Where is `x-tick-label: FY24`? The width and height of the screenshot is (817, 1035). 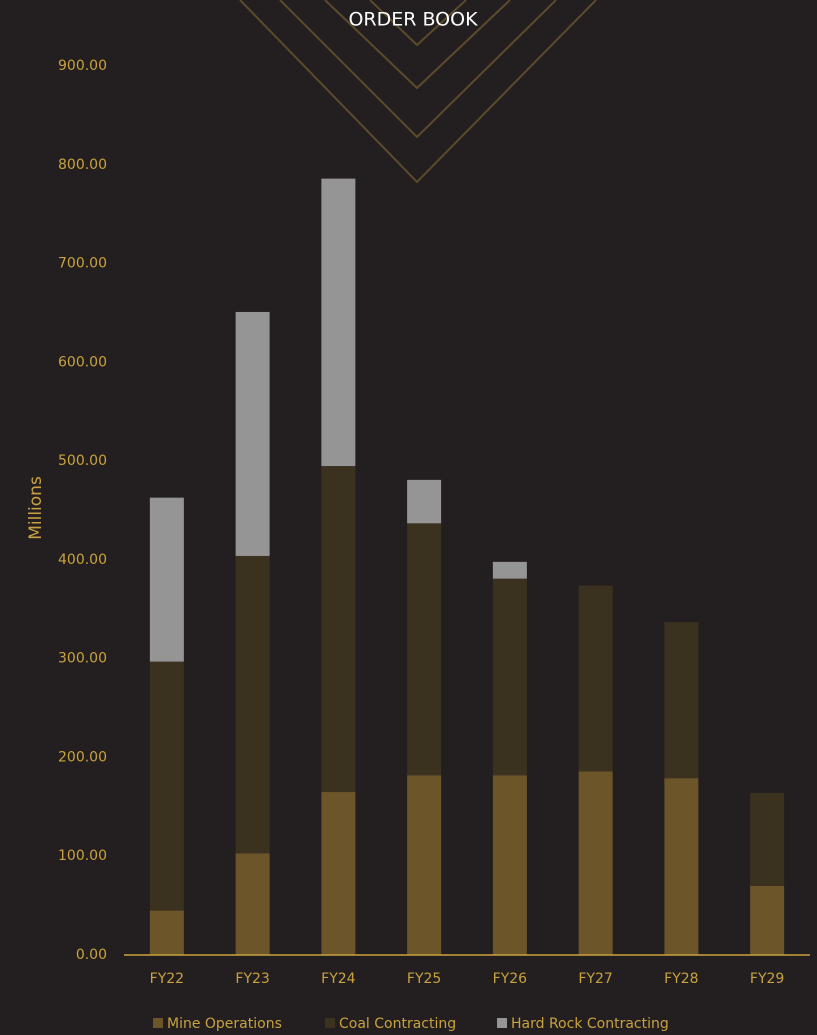
x-tick-label: FY24 is located at coordinates (338, 979).